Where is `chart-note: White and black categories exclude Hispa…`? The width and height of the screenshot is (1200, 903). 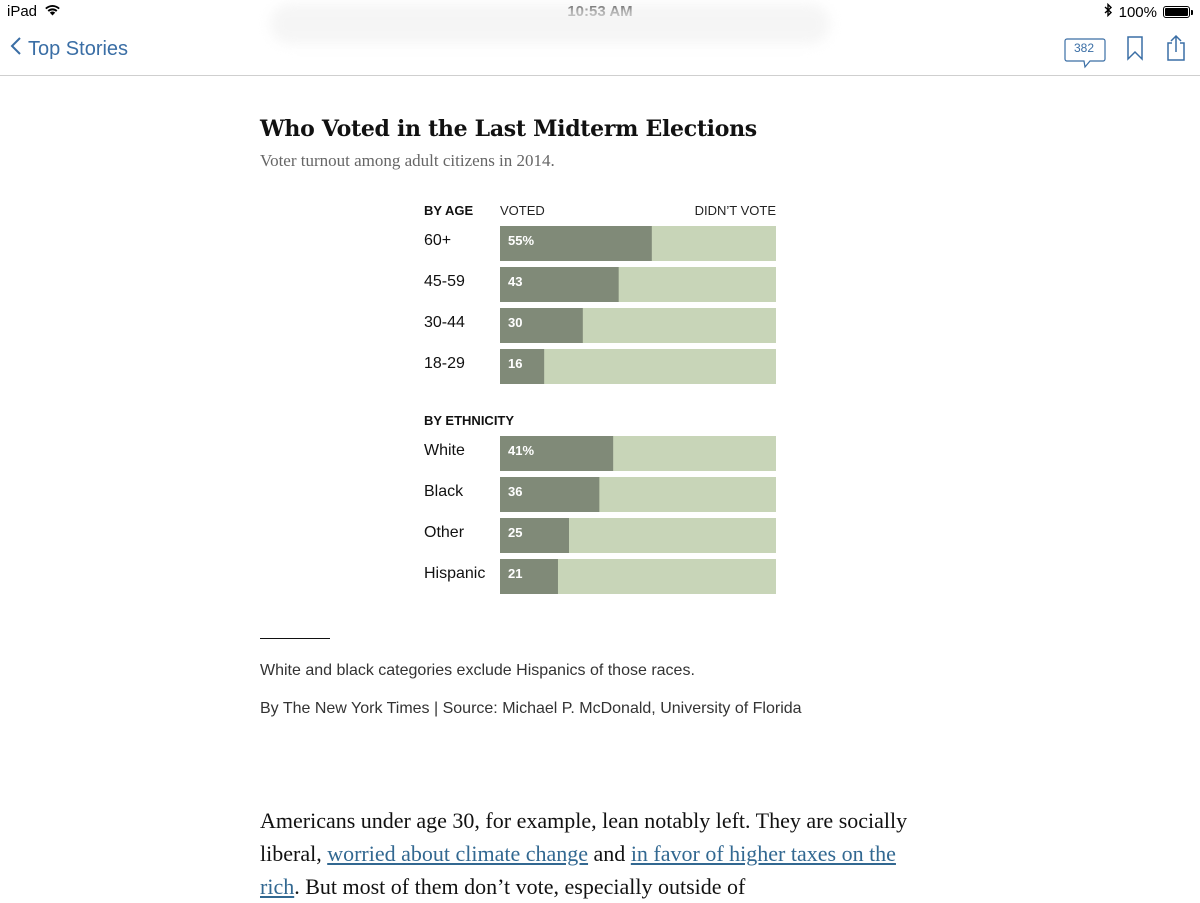 chart-note: White and black categories exclude Hispa… is located at coordinates (477, 670).